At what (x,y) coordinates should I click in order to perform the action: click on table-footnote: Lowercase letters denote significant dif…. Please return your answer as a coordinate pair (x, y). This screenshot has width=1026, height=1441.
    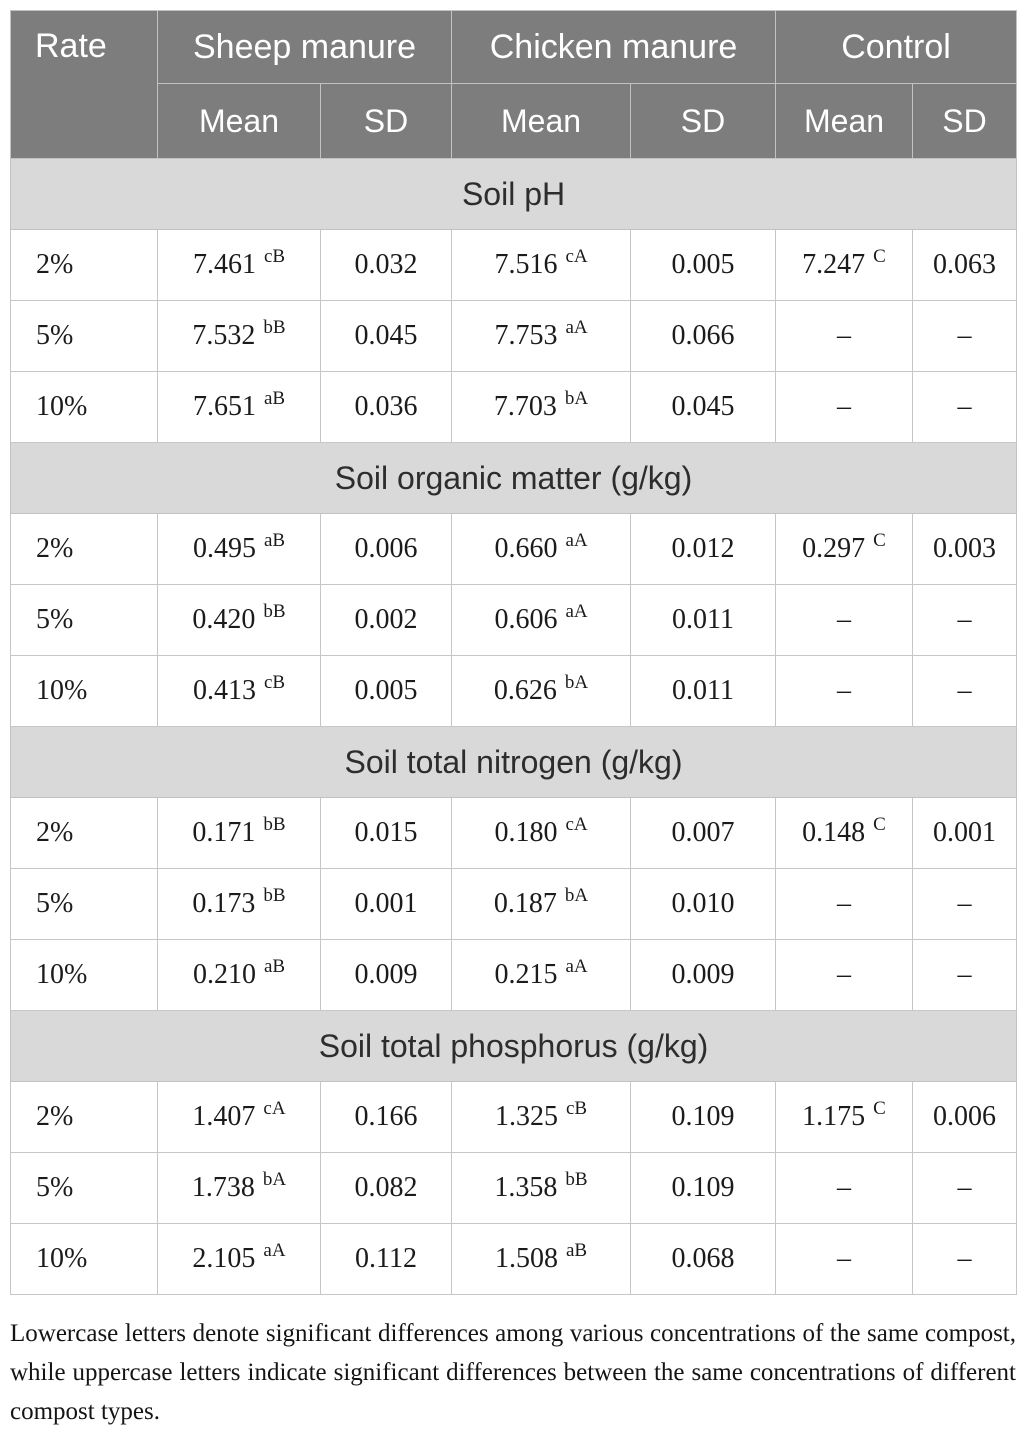
    Looking at the image, I should click on (513, 1372).